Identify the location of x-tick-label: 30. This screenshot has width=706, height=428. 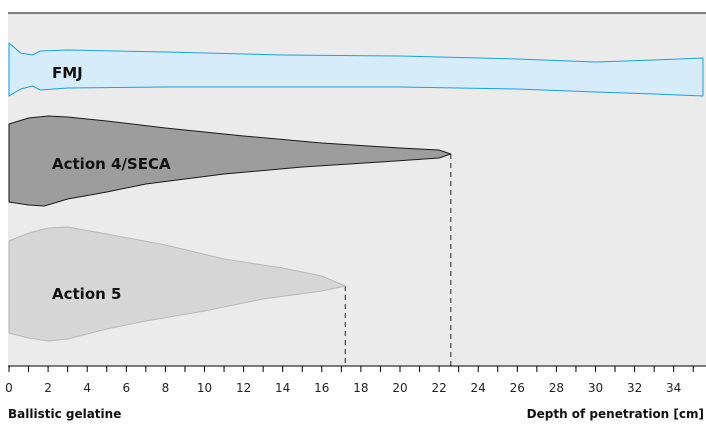
(595, 388).